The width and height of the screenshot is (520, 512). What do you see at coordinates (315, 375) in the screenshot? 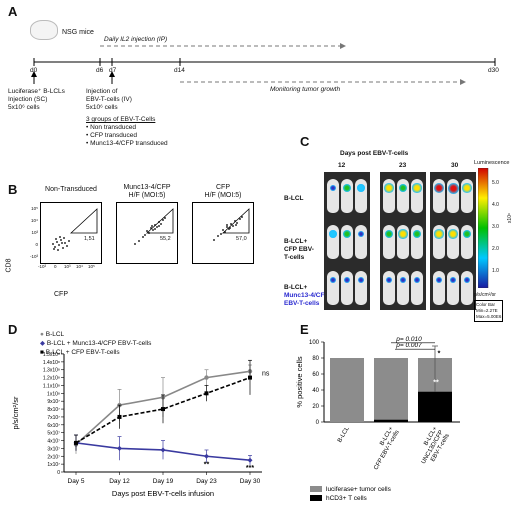
I see `y-tick-label: 60` at bounding box center [315, 375].